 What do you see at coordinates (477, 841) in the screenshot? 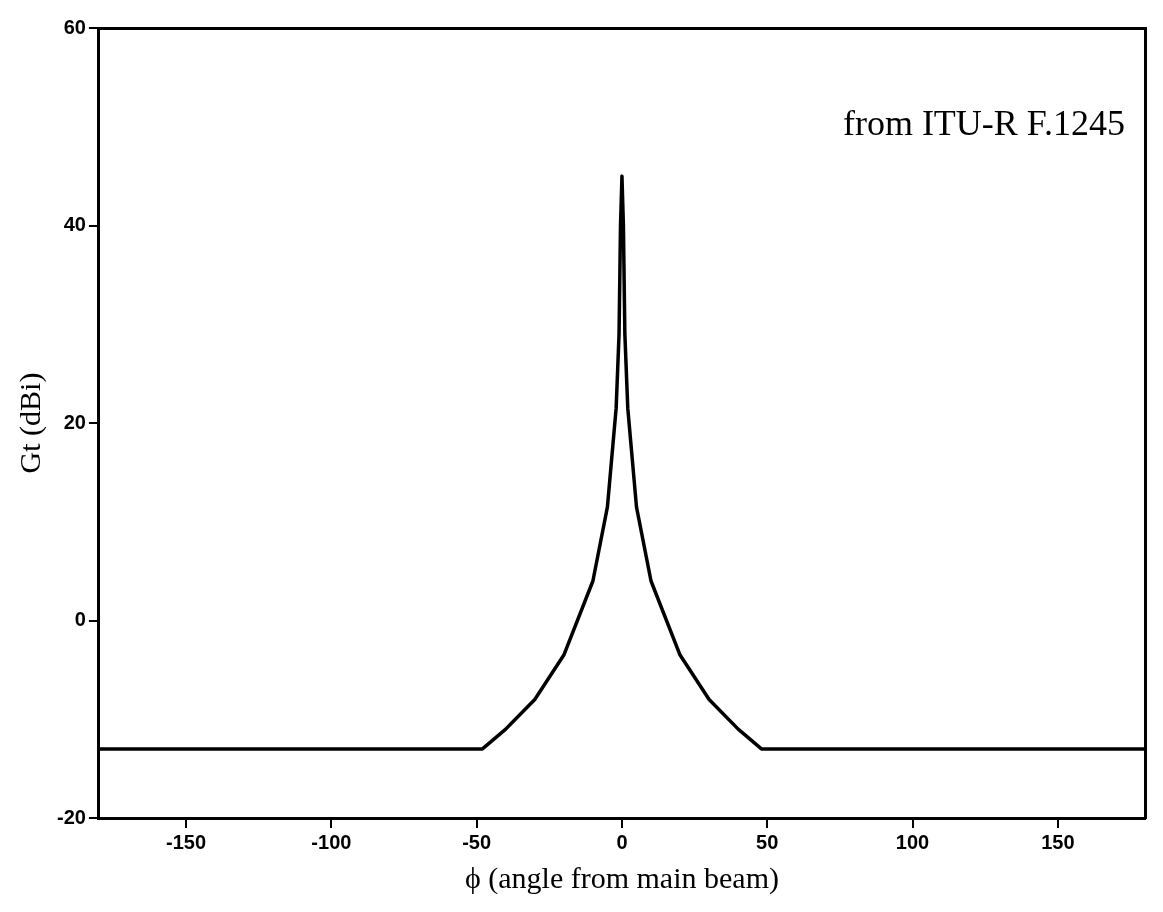
I see `x-tick-label: -50` at bounding box center [477, 841].